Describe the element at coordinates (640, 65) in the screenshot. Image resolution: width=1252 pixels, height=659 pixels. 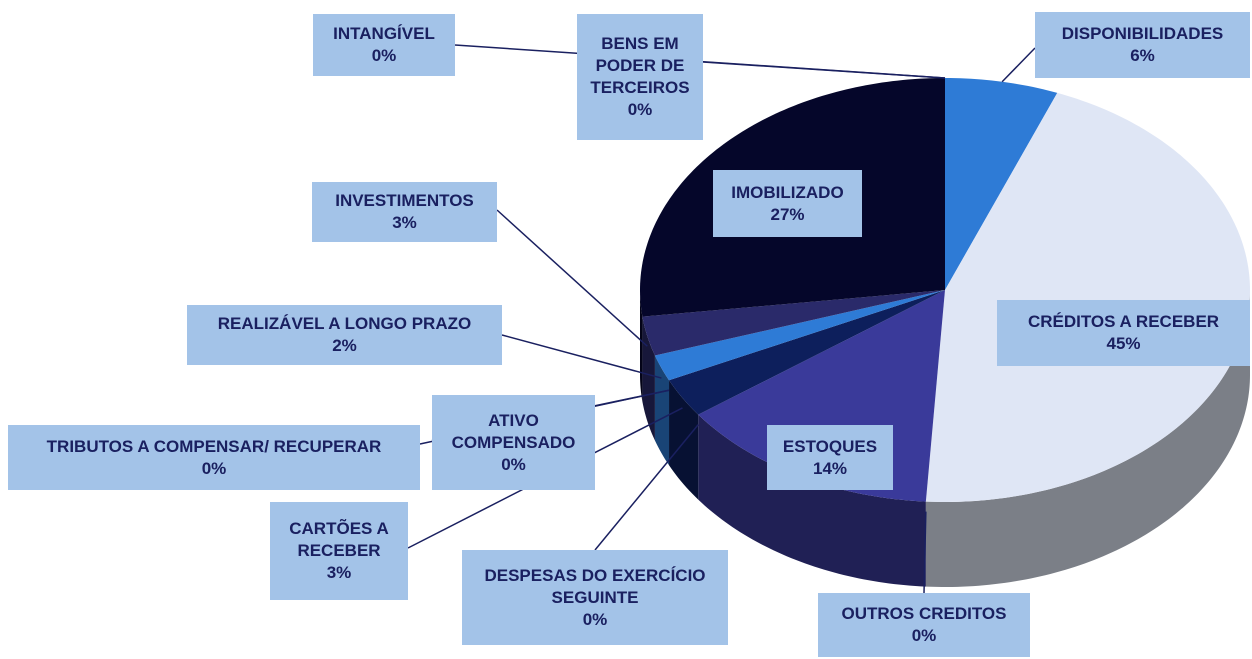
I see `category-name: BENS EM PODER DE TERCEIROS` at that location.